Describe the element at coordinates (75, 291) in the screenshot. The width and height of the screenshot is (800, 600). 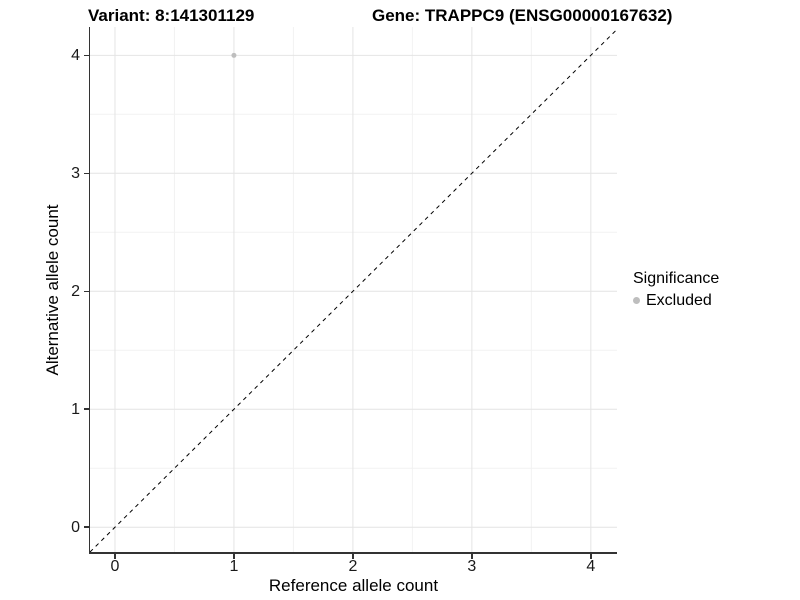
I see `y-tick-label: 2` at that location.